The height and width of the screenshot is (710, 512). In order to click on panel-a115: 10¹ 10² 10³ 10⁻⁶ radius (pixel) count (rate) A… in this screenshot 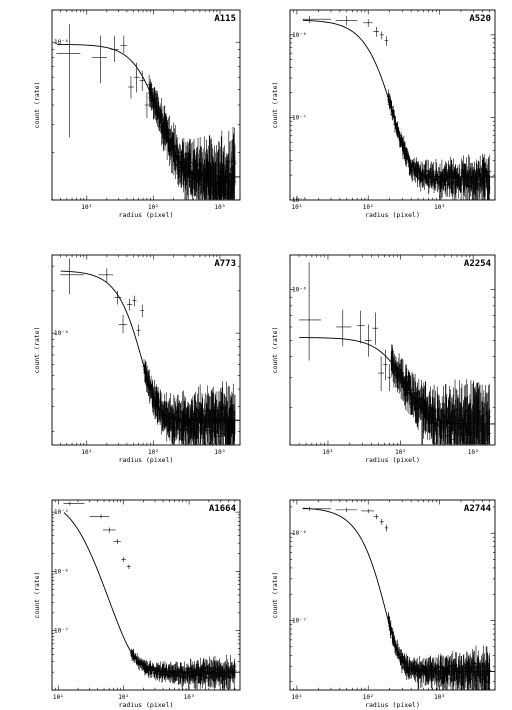, I will do `click(137, 114)`.